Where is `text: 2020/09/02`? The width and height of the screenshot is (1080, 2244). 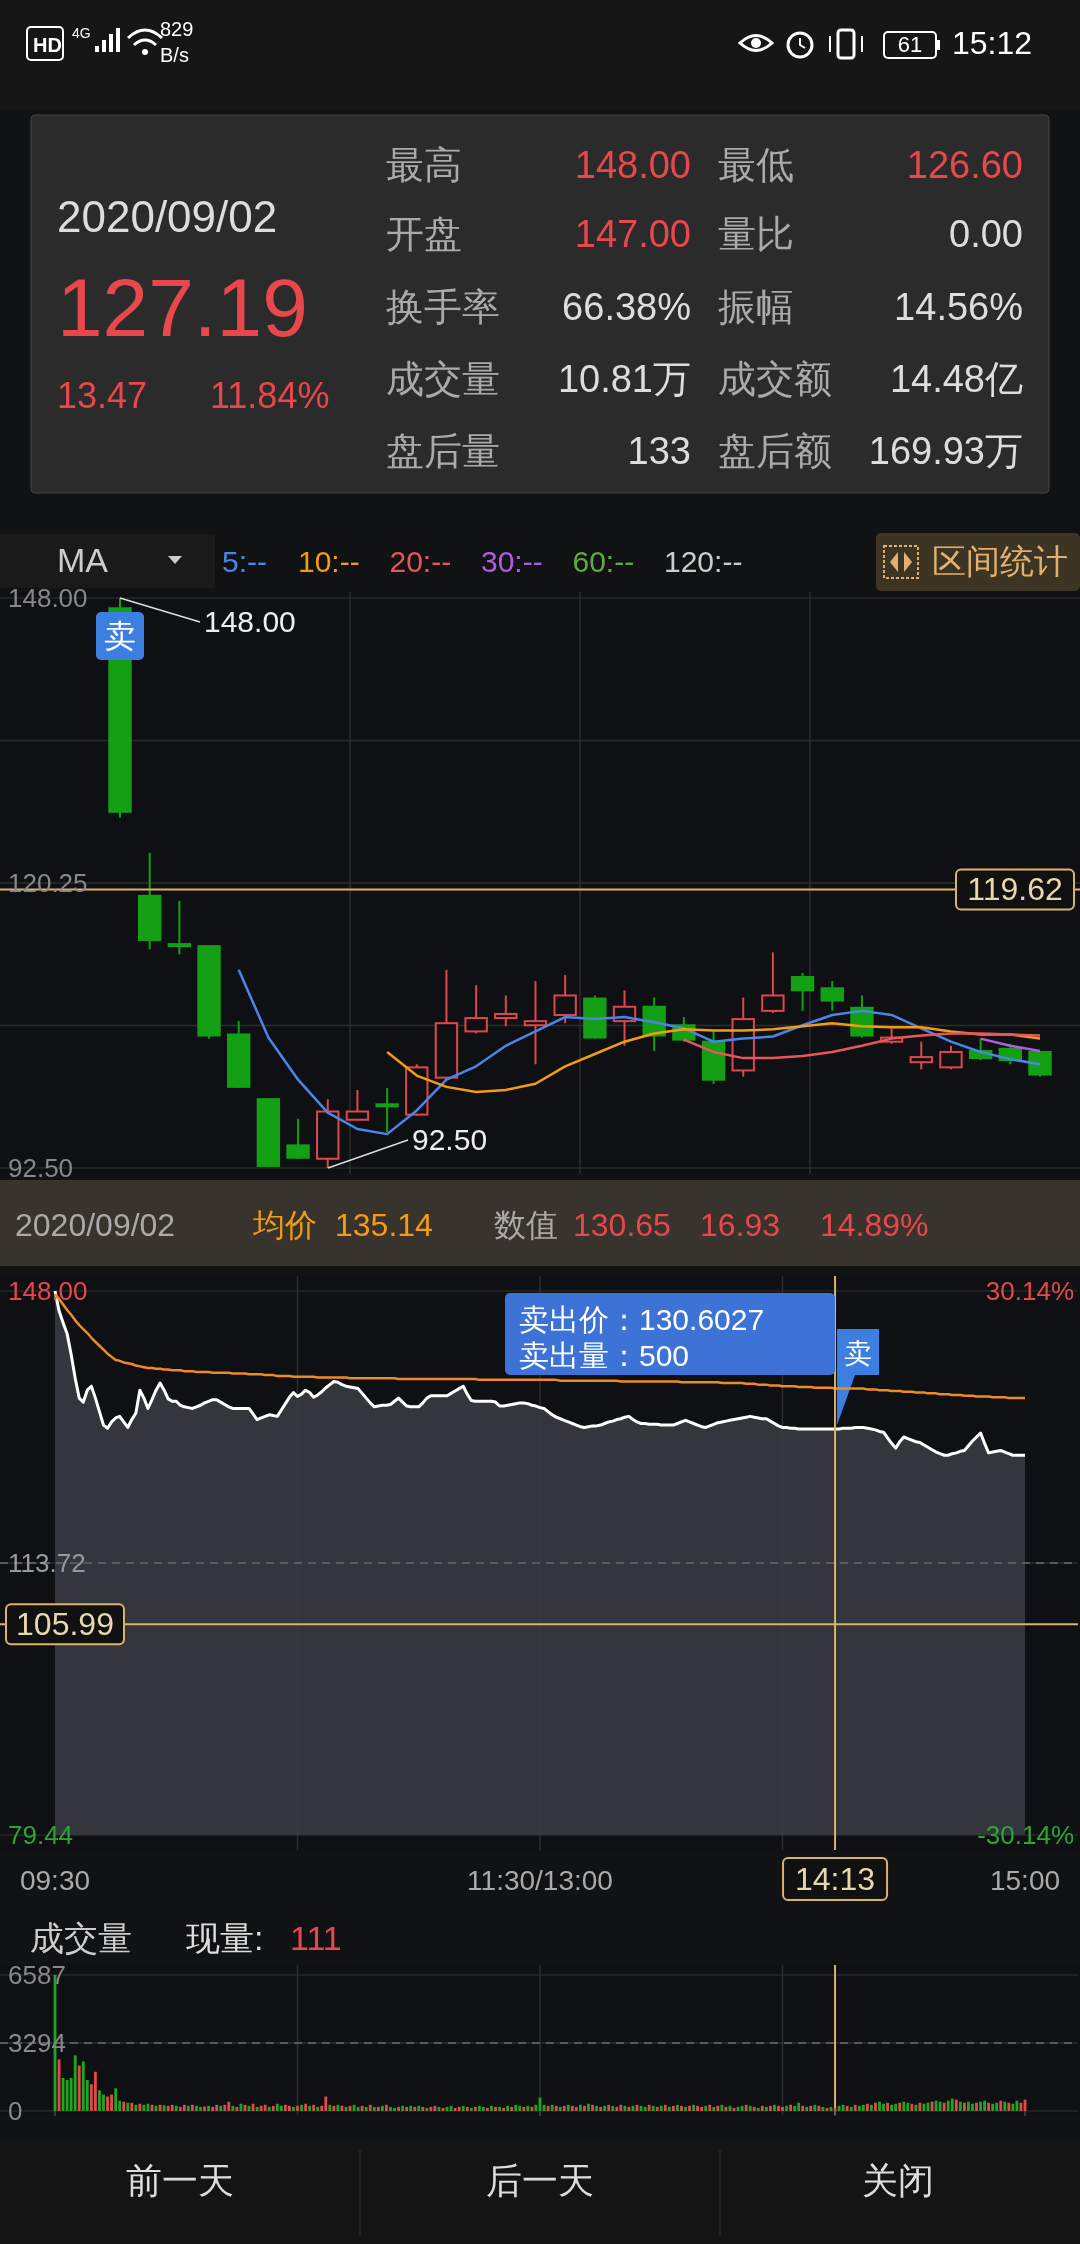 text: 2020/09/02 is located at coordinates (167, 216).